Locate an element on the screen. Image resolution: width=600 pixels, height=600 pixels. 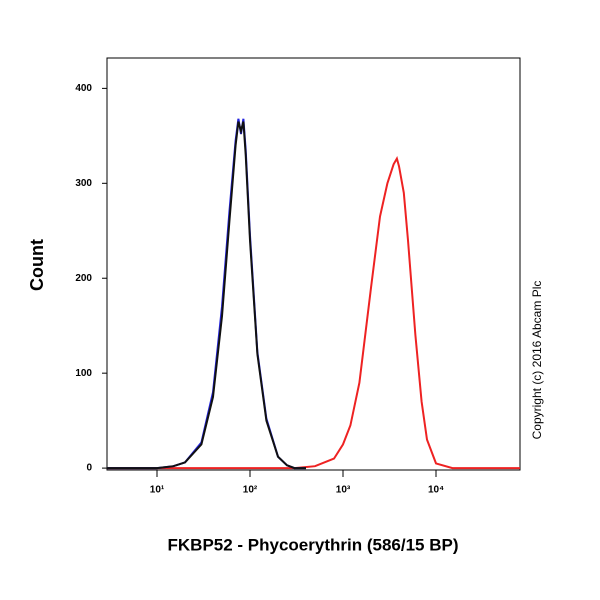
y-tick-label: 100 is located at coordinates (83, 373).